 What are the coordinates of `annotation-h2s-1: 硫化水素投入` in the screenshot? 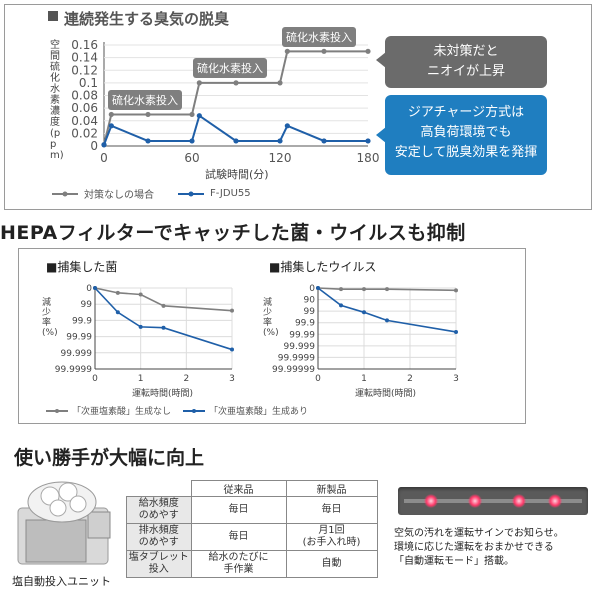 It's located at (145, 100).